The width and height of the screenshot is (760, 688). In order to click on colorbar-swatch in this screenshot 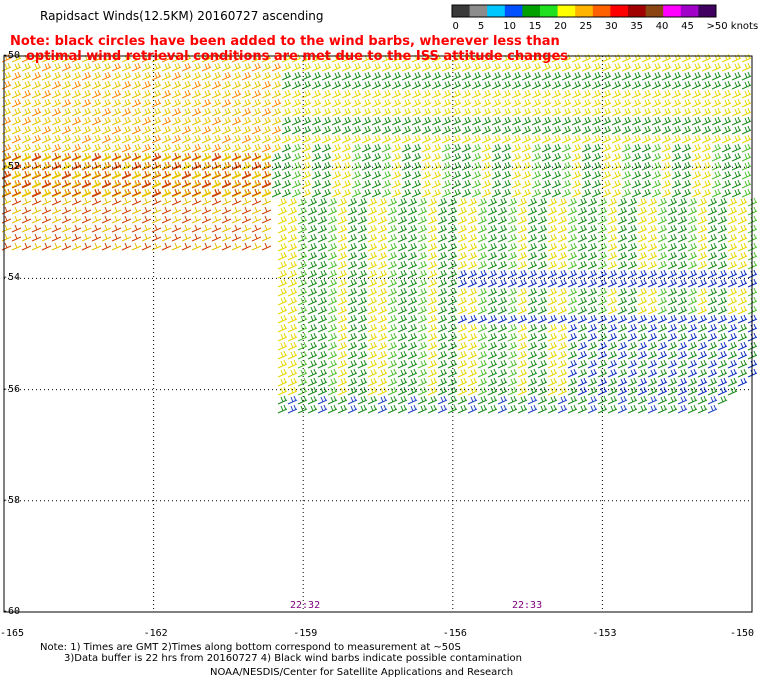, I will do `click(461, 11)`.